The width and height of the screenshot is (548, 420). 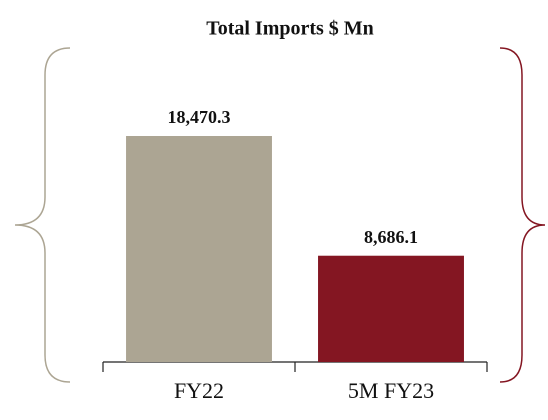 What do you see at coordinates (290, 29) in the screenshot?
I see `chart-title: Total Imports $ Mn` at bounding box center [290, 29].